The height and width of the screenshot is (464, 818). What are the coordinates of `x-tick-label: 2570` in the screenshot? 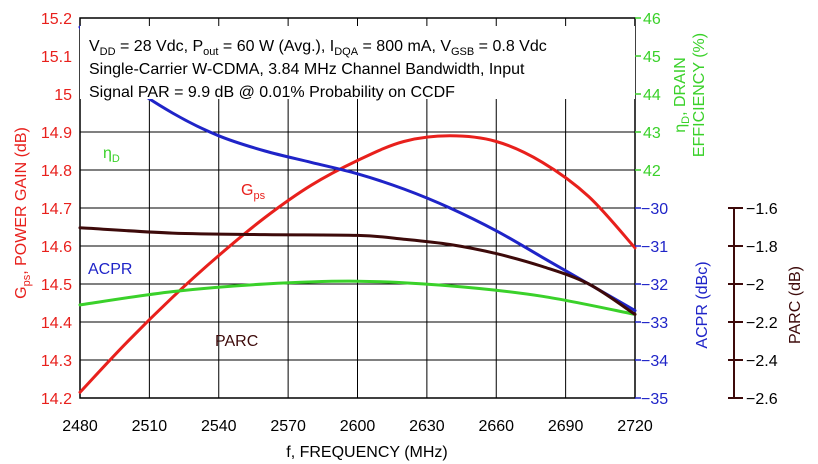 It's located at (288, 426).